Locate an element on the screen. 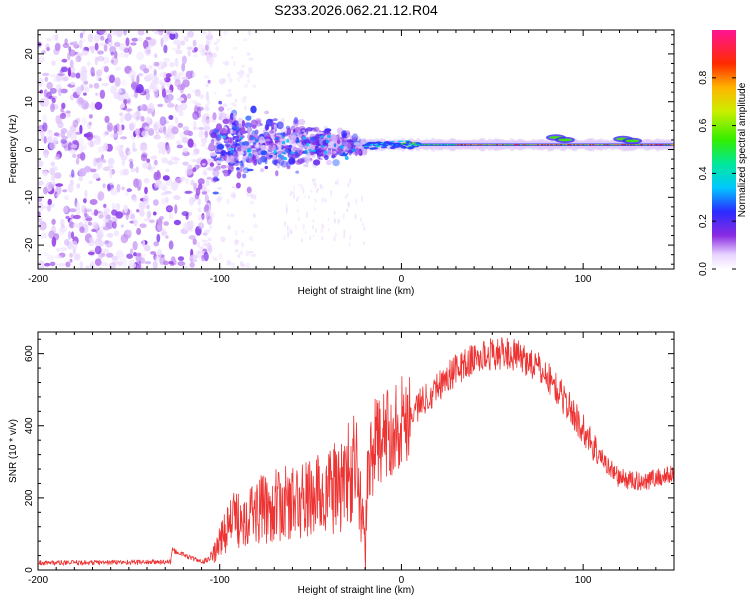 The image size is (750, 600). snr-ylabel: SNR (10 * v/v) is located at coordinates (13, 451).